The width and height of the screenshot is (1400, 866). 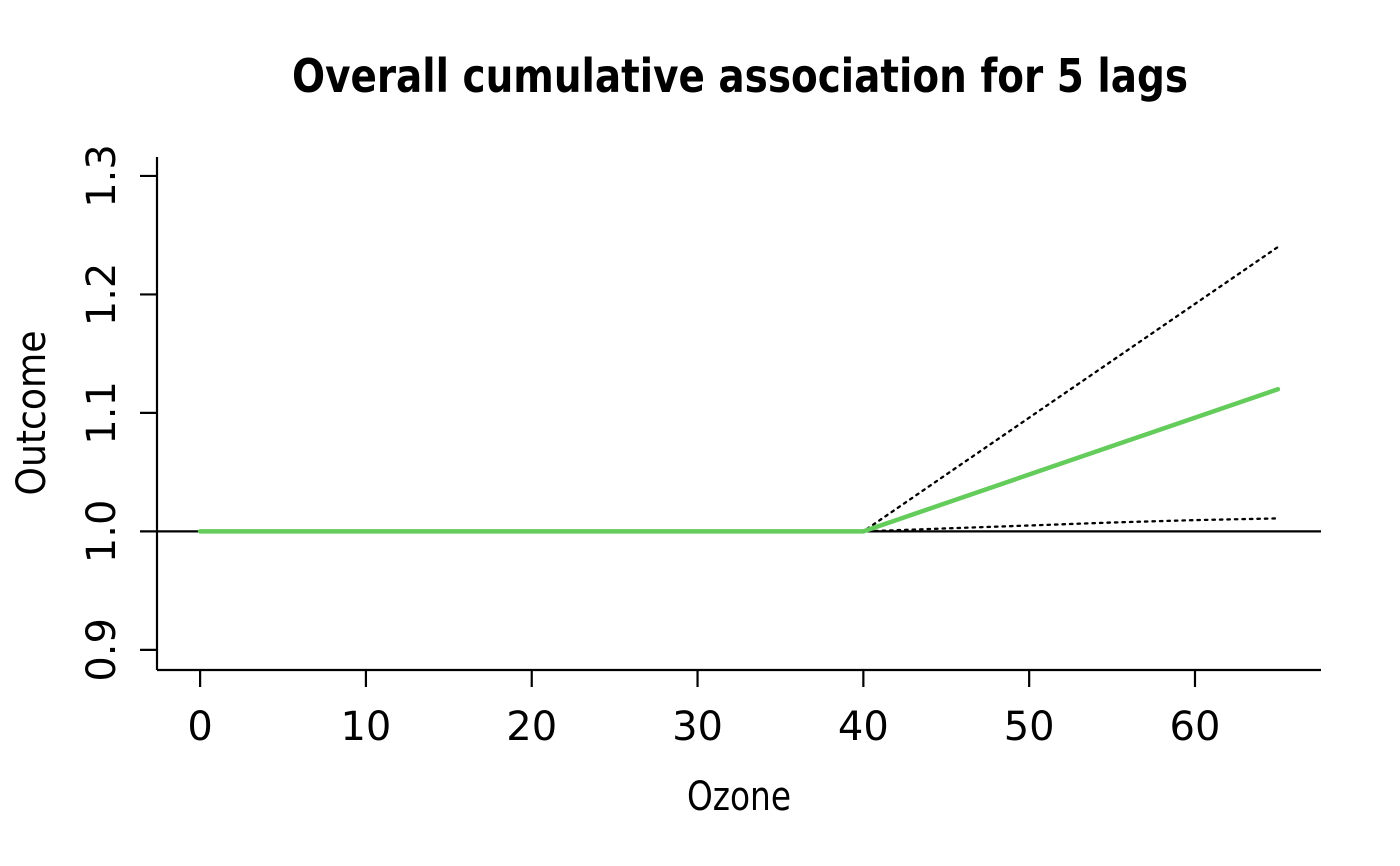 I want to click on y-axis-label: Outcome, so click(x=32, y=413).